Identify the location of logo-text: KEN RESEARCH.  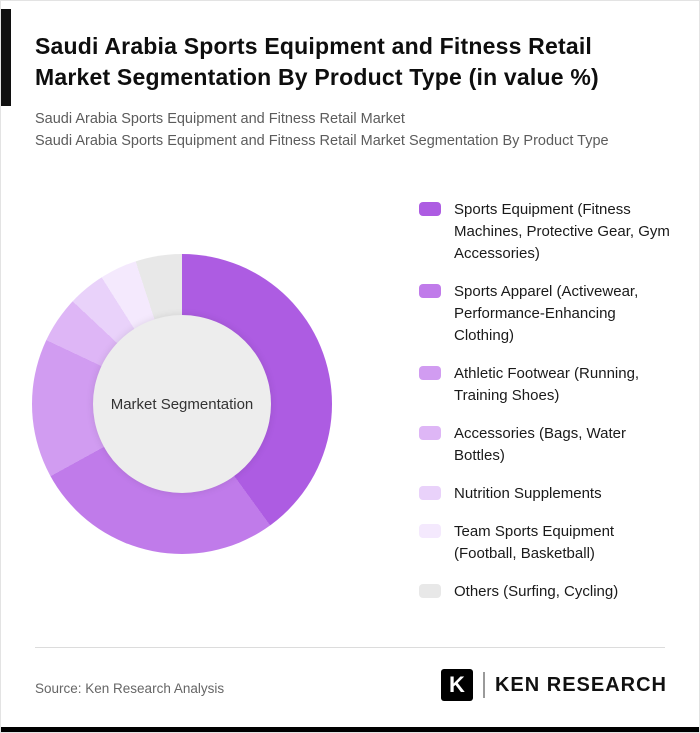
(580, 684).